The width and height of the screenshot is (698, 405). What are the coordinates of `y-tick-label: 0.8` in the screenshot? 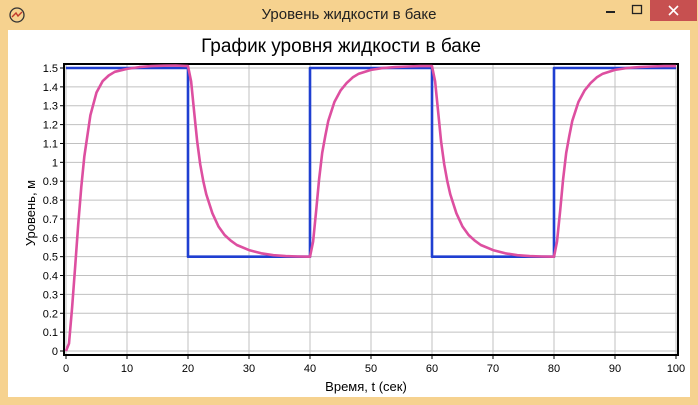 It's located at (50, 201).